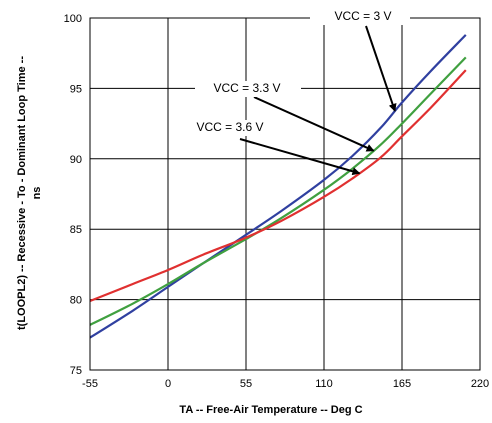 This screenshot has height=423, width=492. I want to click on y-tick-label: 75, so click(76, 371).